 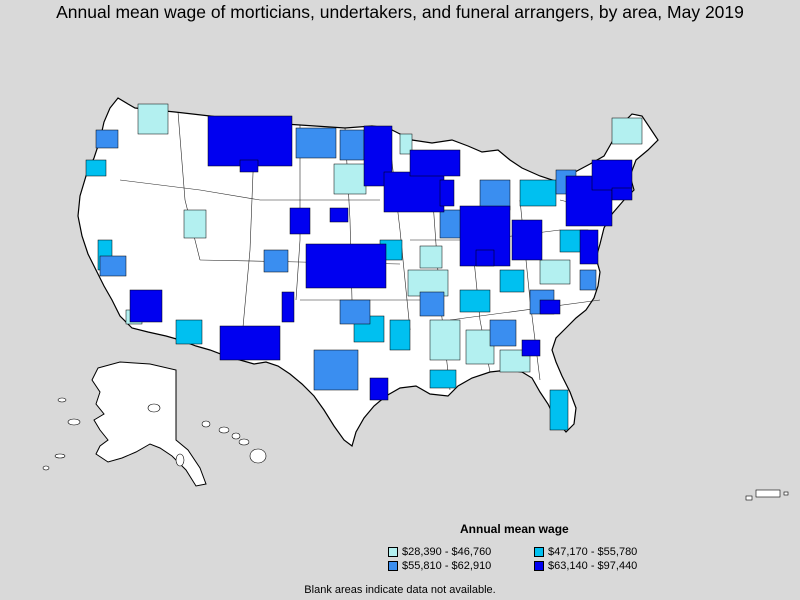 I want to click on legend-item-tier-3: $55,810 - $62,910, so click(x=439, y=566).